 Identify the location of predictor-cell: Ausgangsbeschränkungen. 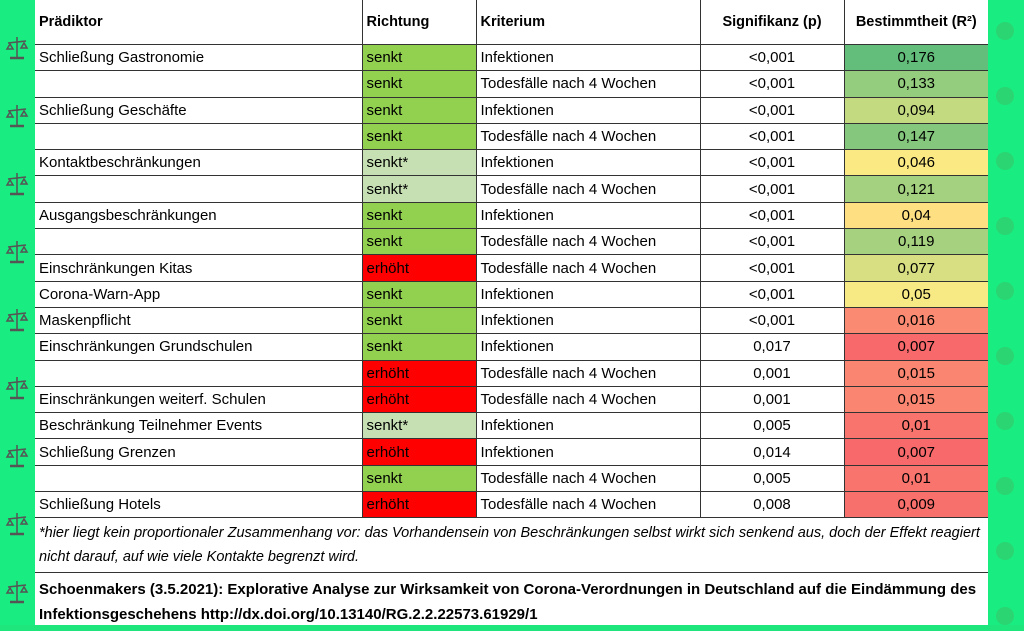
(199, 216).